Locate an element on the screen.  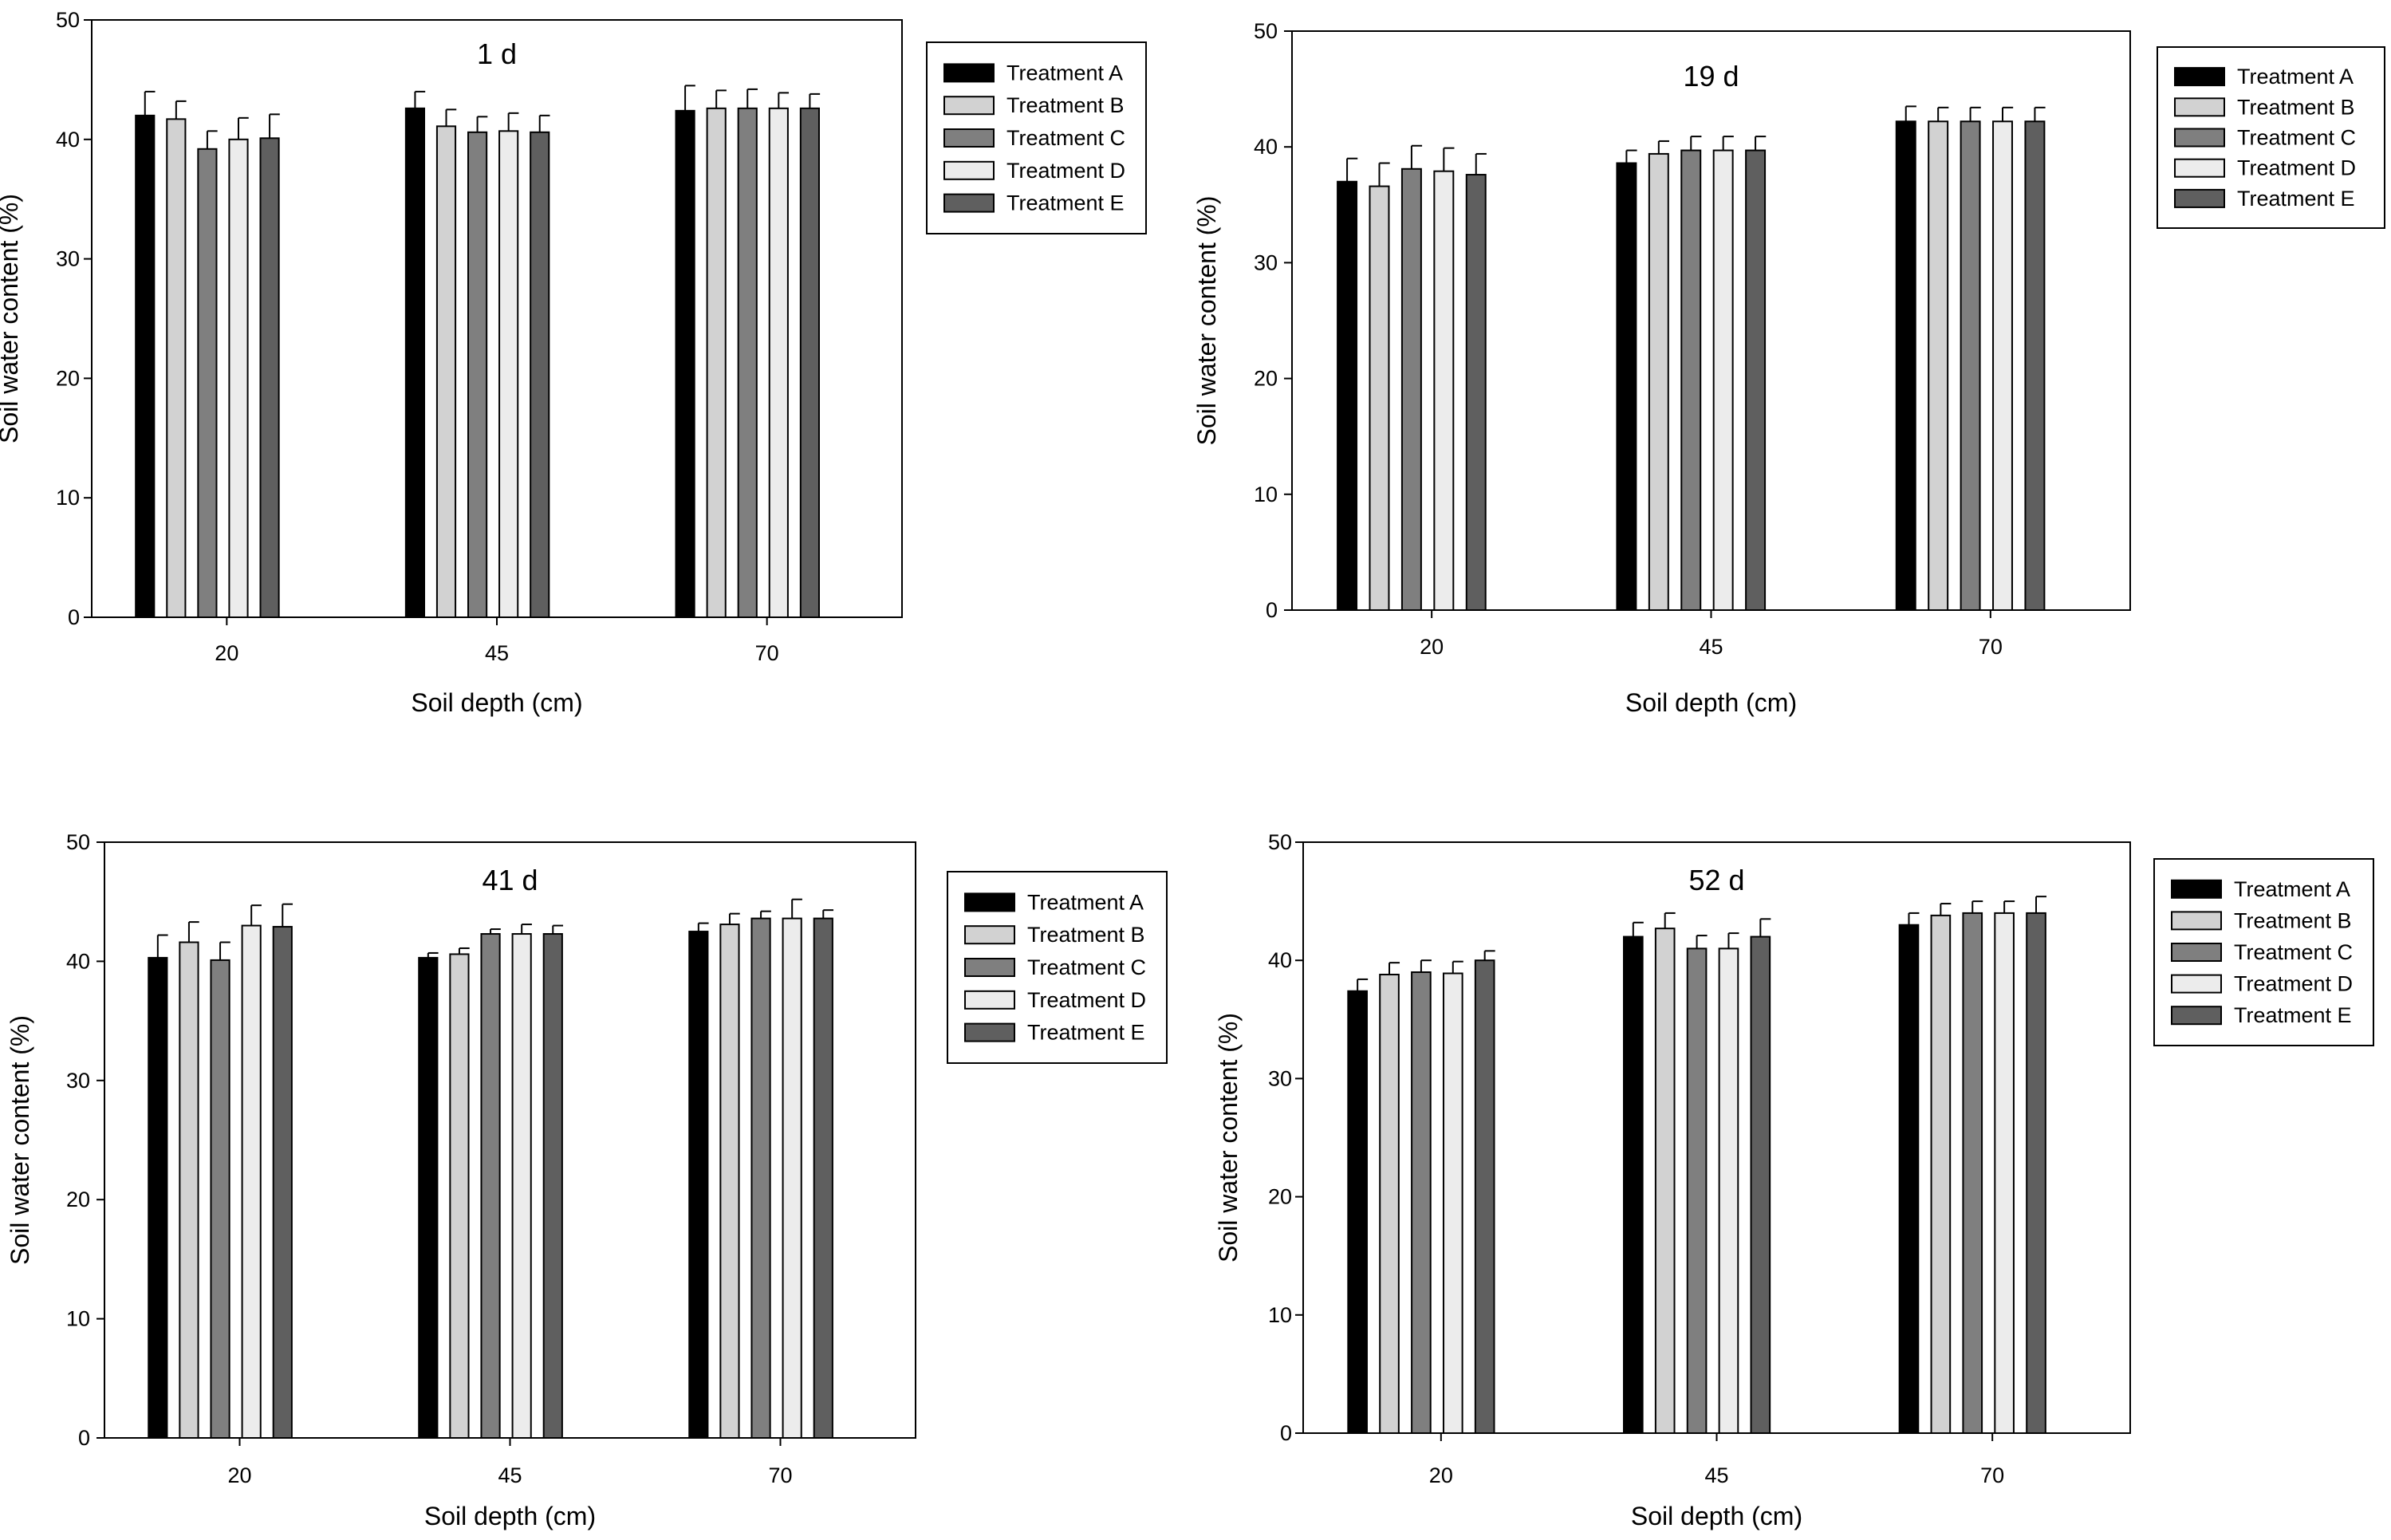
y-tick-label: 20 is located at coordinates (68, 378).